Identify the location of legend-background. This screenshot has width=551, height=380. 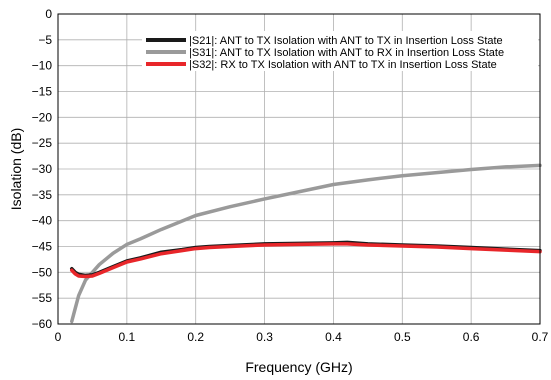
(340, 51).